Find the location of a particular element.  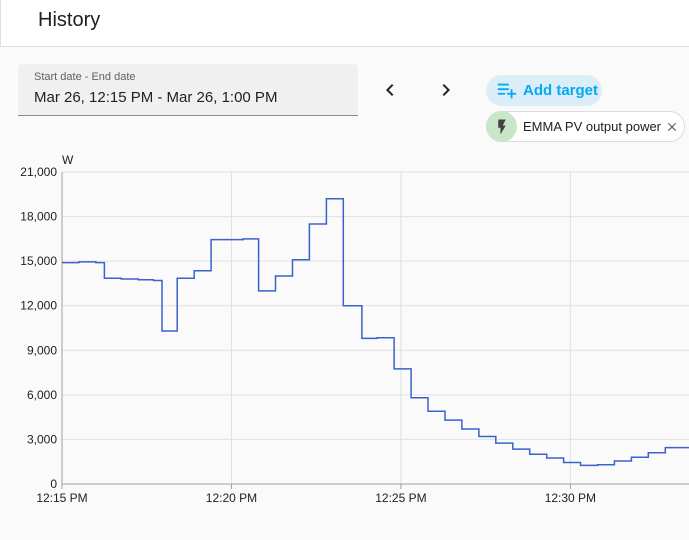

y-tick-label: 21,000 is located at coordinates (38, 172).